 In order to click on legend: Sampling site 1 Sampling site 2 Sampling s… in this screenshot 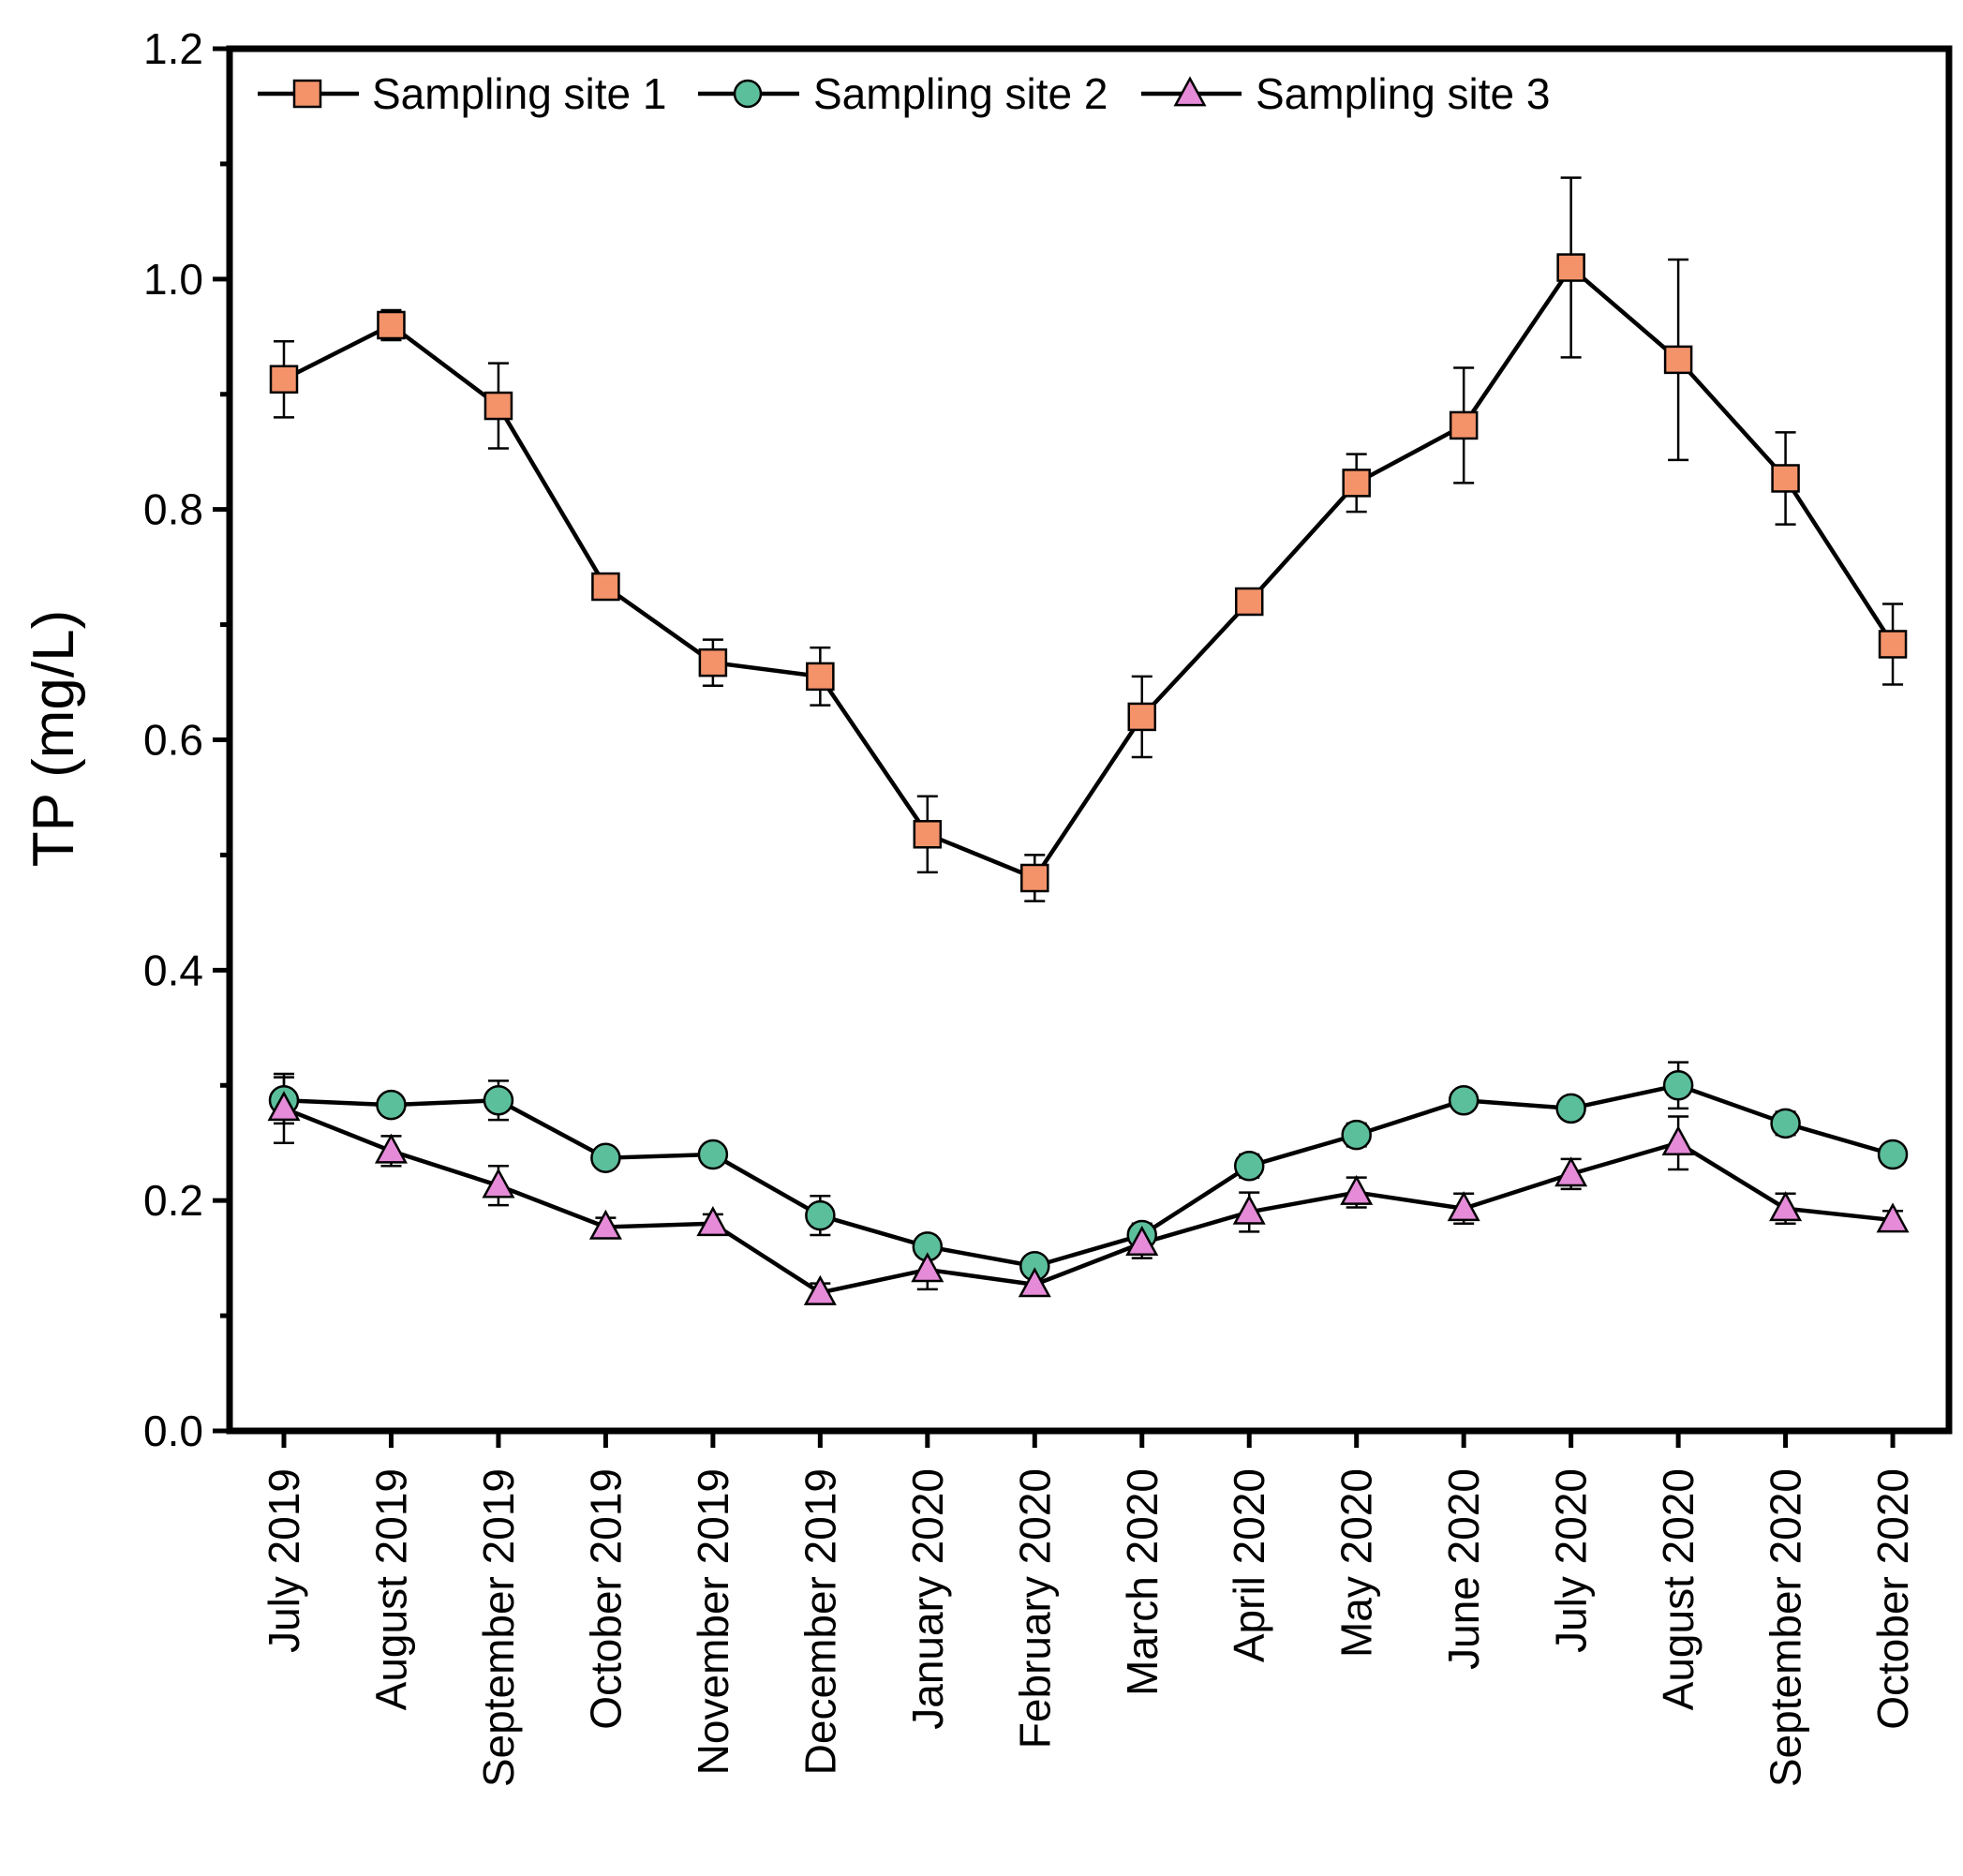, I will do `click(904, 94)`.